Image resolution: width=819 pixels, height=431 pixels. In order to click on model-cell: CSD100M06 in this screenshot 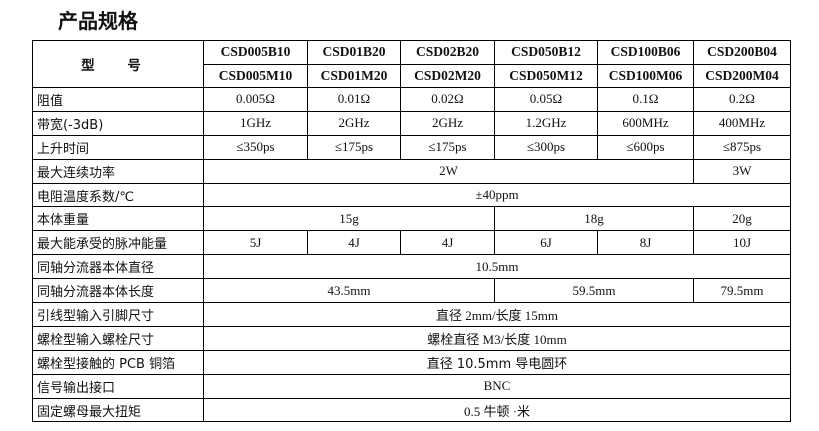, I will do `click(645, 75)`.